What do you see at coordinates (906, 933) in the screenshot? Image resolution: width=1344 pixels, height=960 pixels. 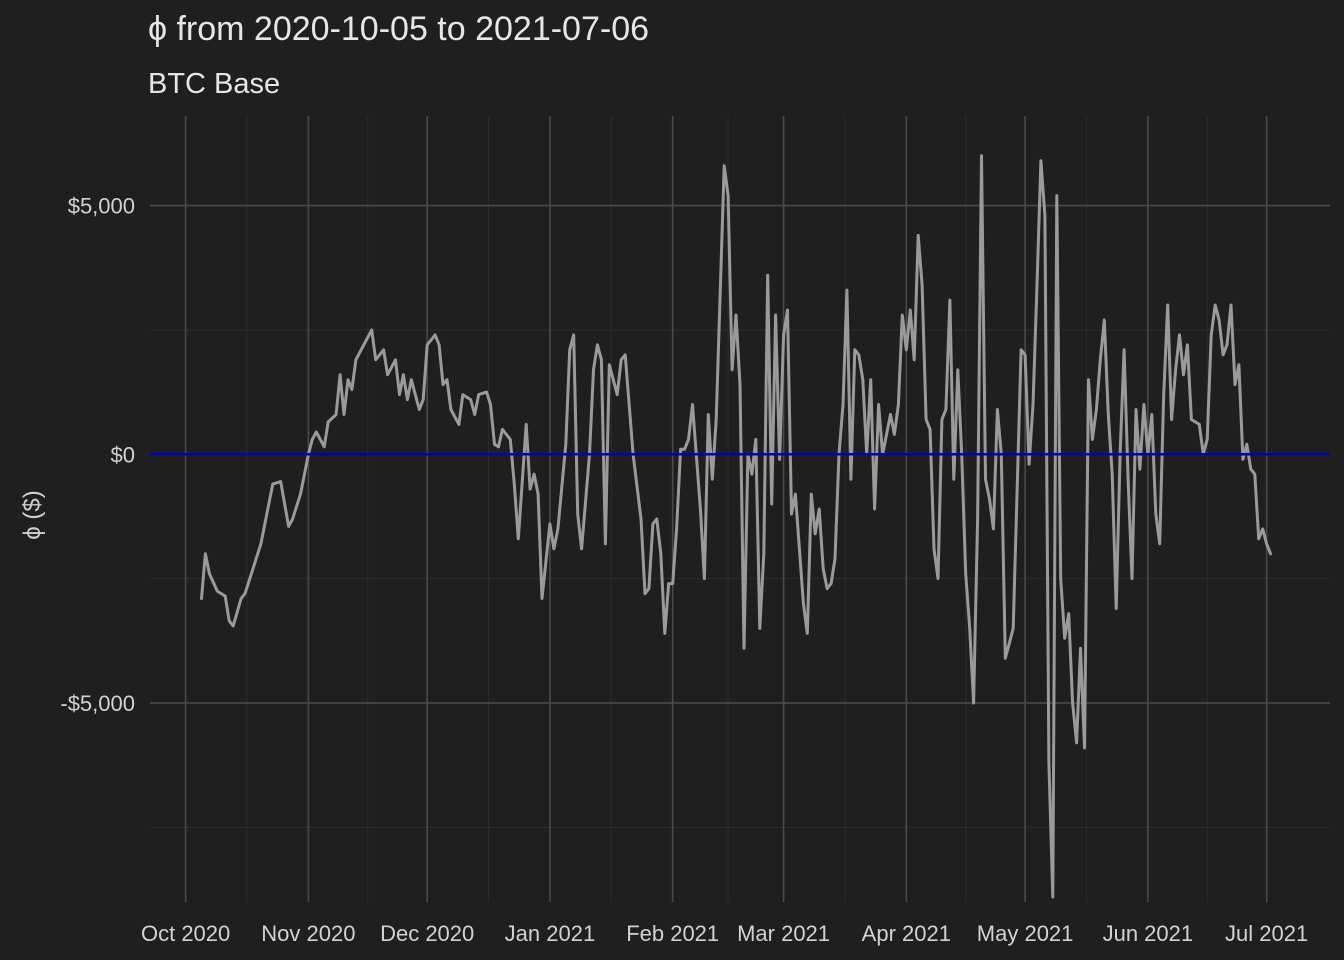 I see `x-tick-label: Apr 2021` at bounding box center [906, 933].